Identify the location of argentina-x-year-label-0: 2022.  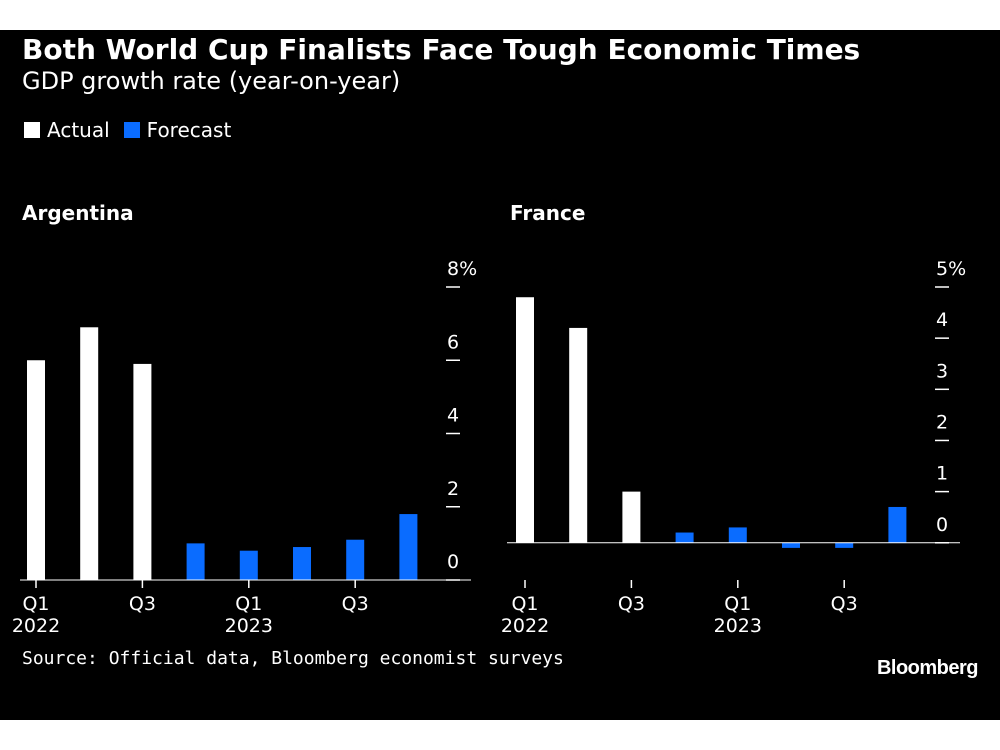
(36, 626).